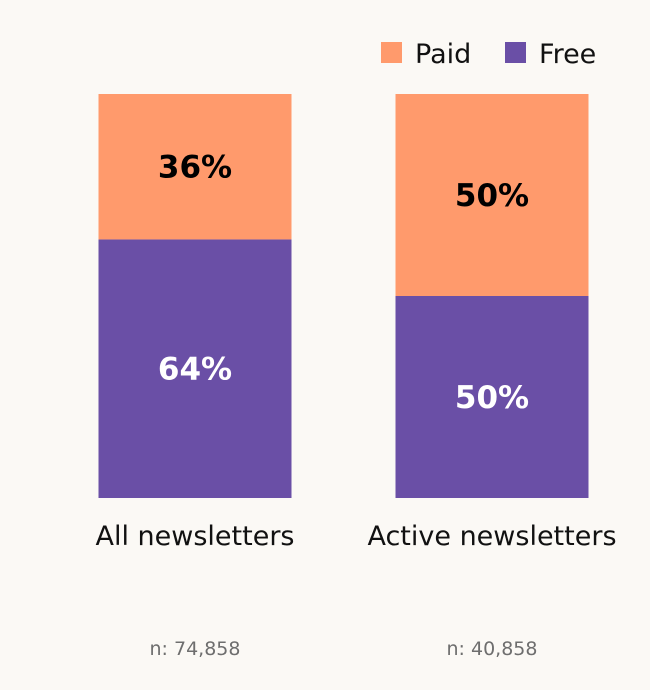  I want to click on sample-size-label: n: 74,858, so click(195, 649).